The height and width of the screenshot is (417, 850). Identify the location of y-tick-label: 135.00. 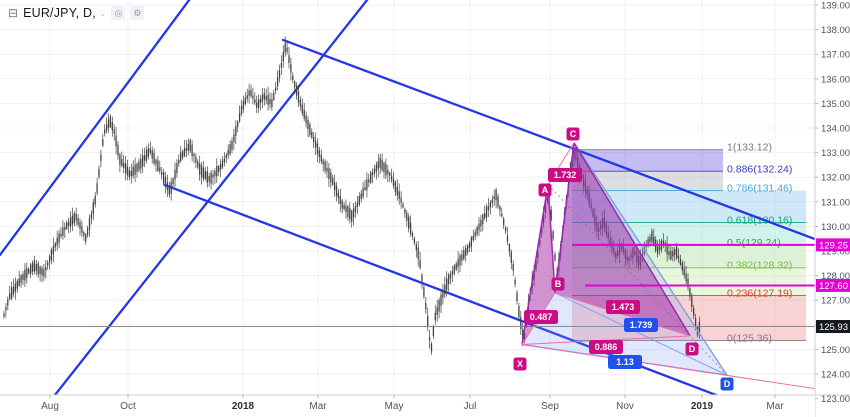
(835, 104).